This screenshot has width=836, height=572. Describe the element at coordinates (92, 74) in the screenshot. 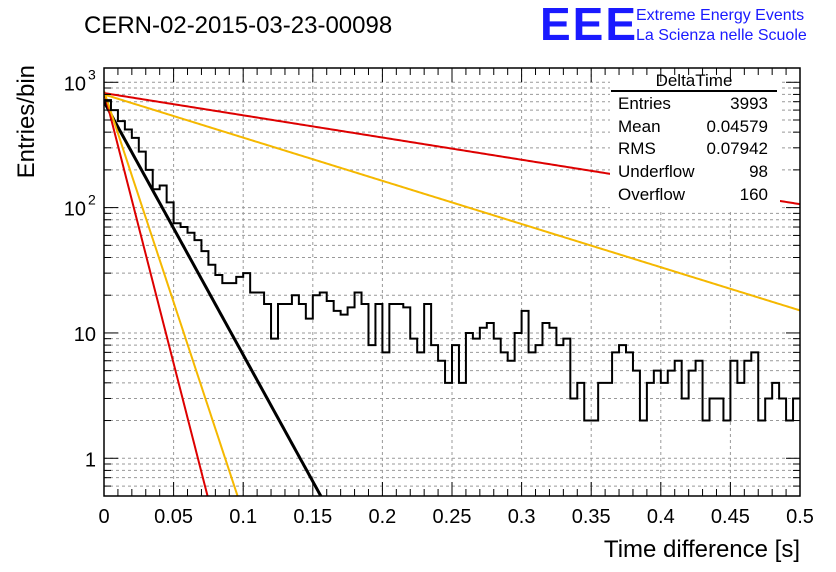

I see `y-tick-label-exponent: 3` at that location.